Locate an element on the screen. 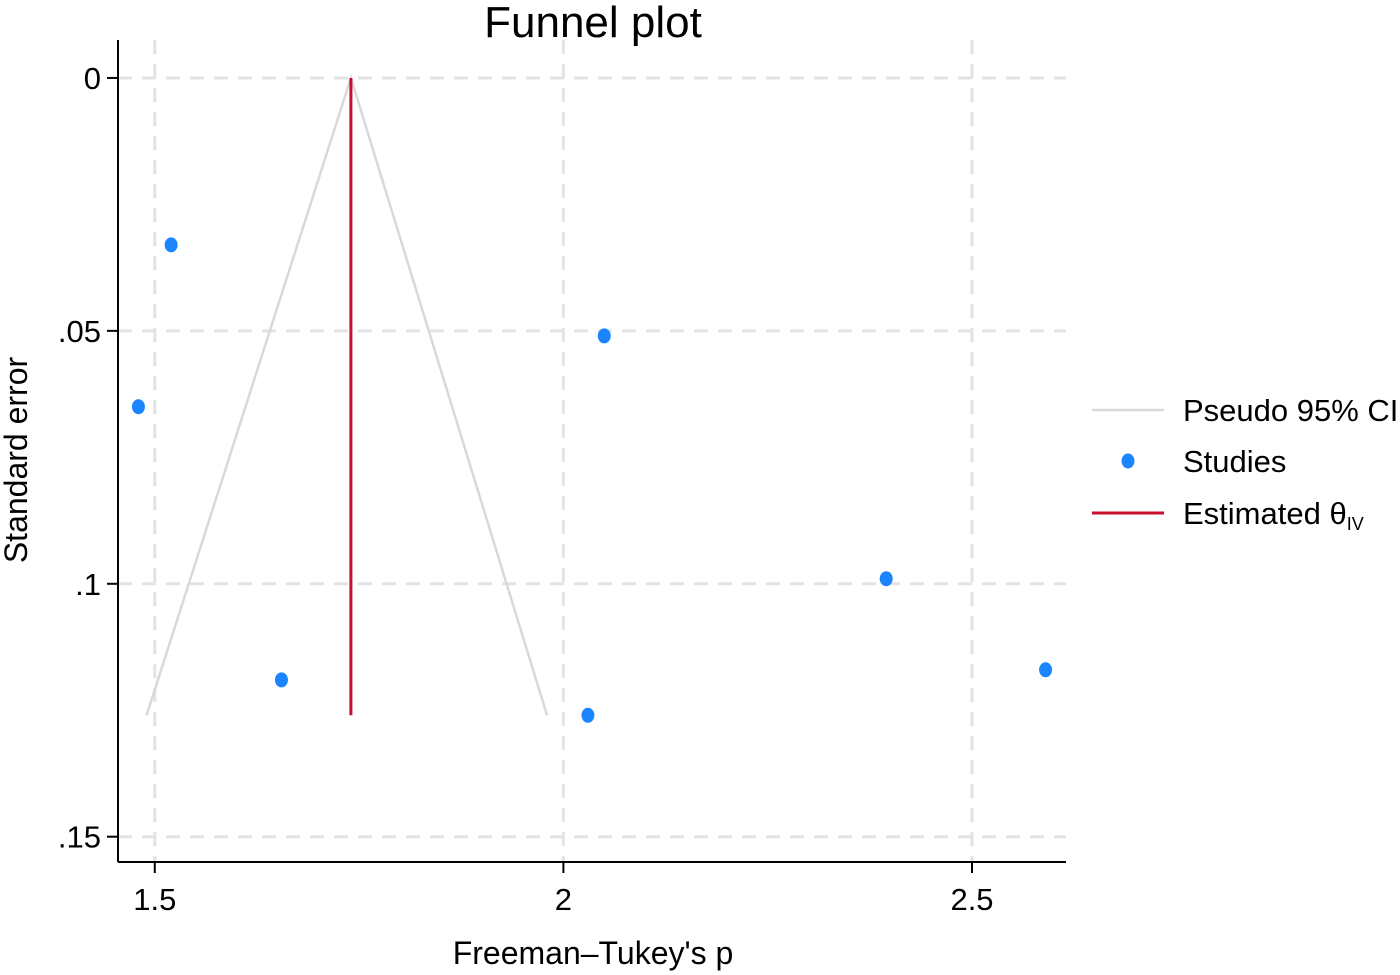 The image size is (1400, 975). chart-title: Funnel plot is located at coordinates (593, 23).